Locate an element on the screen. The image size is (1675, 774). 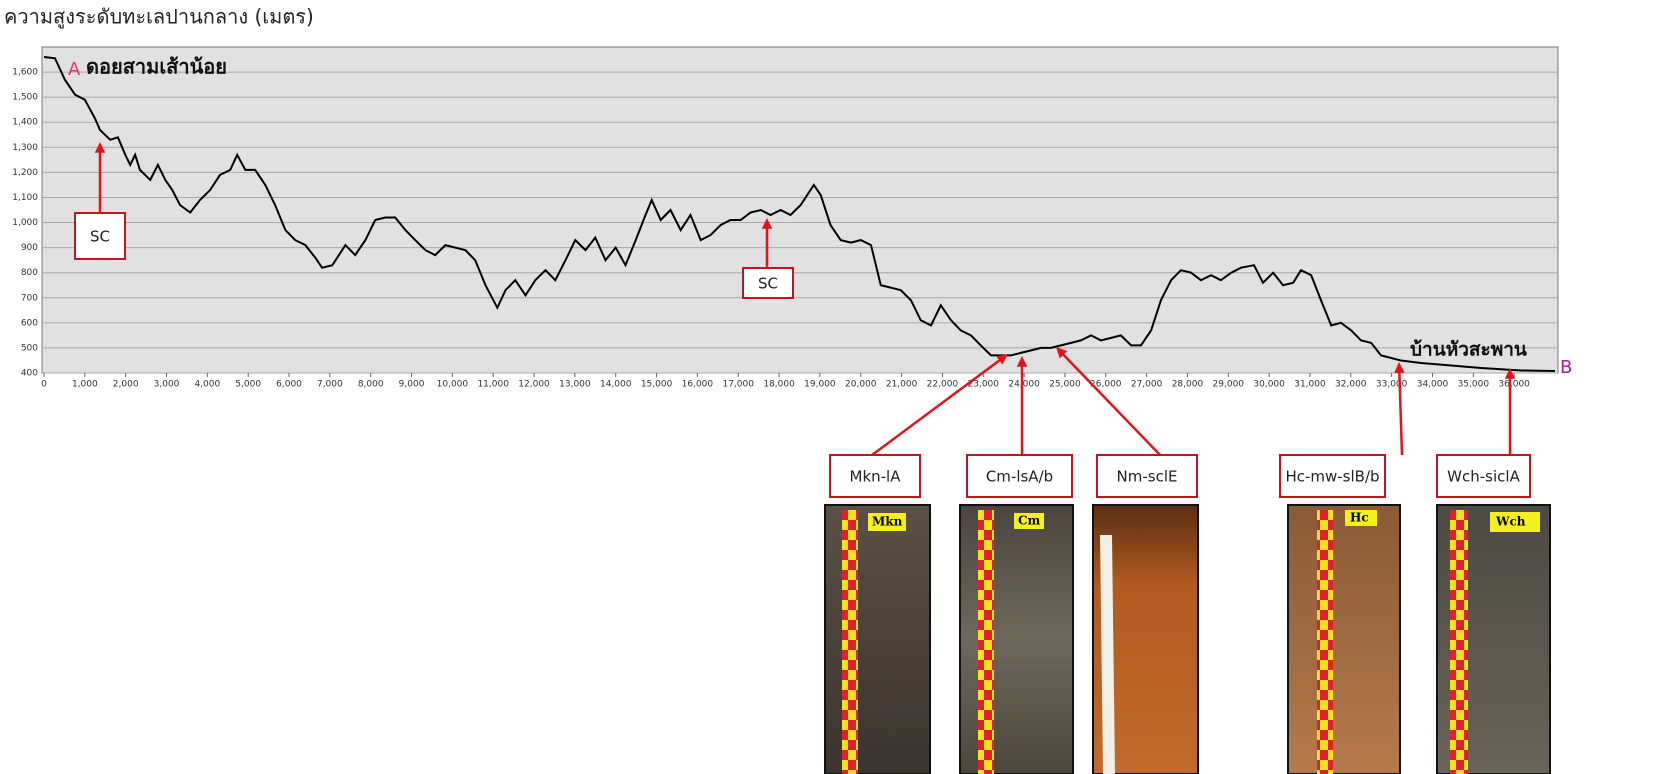
x-tick-label: 6,000 is located at coordinates (289, 385).